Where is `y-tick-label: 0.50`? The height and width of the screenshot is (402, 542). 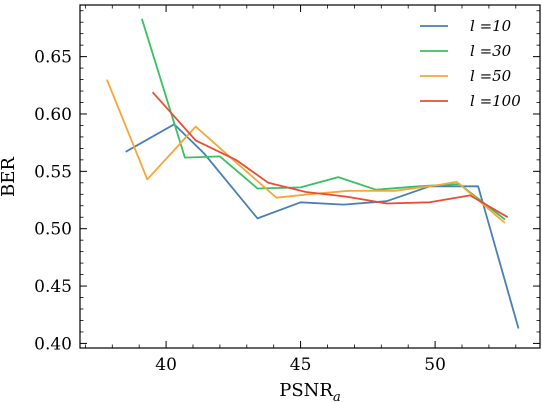
y-tick-label: 0.50 is located at coordinates (53, 230).